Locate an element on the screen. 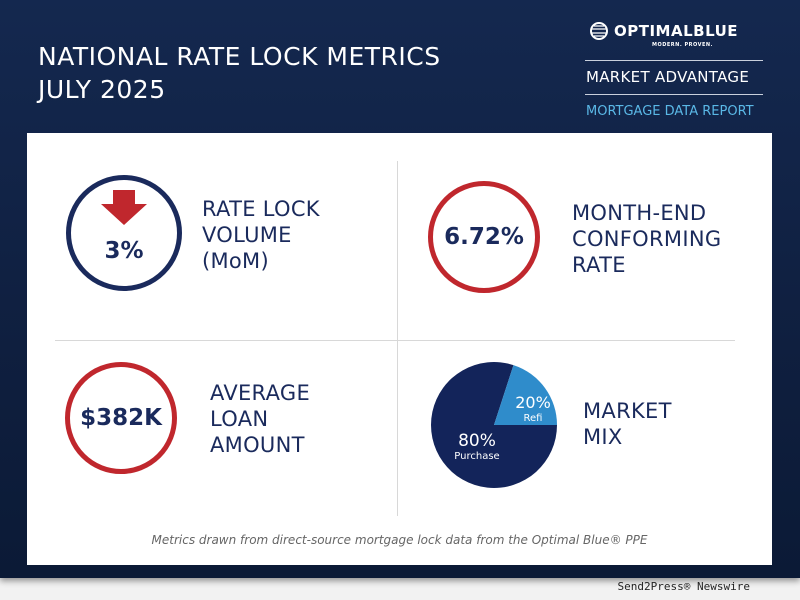 This screenshot has height=600, width=800. label-line: MIX is located at coordinates (603, 437).